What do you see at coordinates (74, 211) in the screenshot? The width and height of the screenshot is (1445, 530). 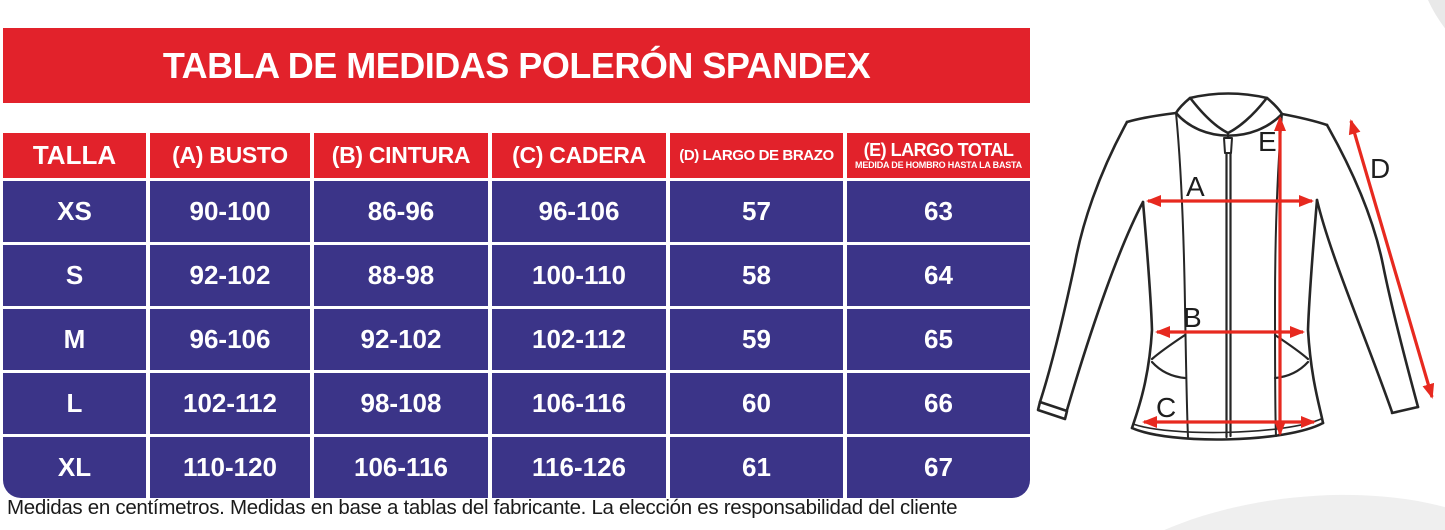 I see `cell-size: XS` at bounding box center [74, 211].